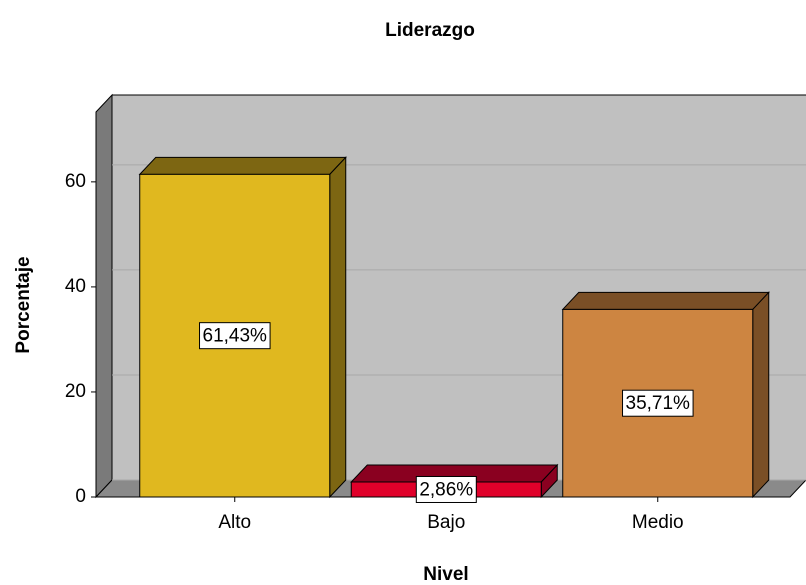  What do you see at coordinates (658, 522) in the screenshot?
I see `x-tick-label: Medio` at bounding box center [658, 522].